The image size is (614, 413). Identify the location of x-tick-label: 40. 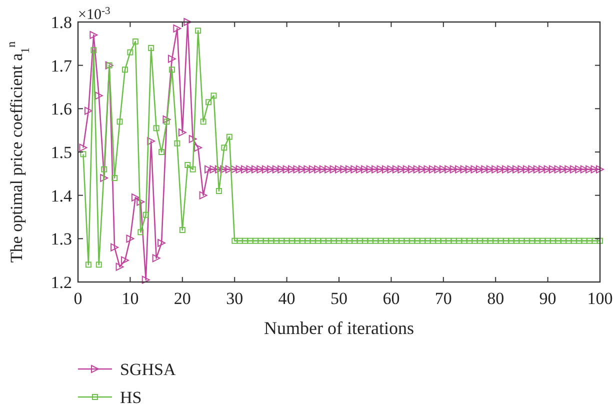
(287, 298).